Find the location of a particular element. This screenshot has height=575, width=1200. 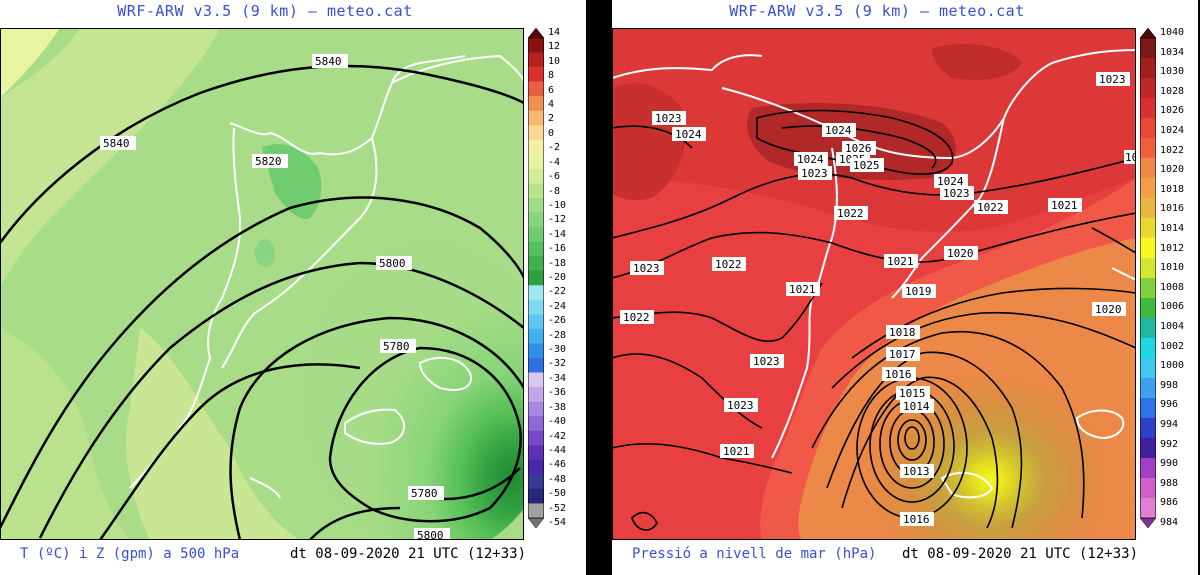

low-pressure-zone is located at coordinates (967, 389).